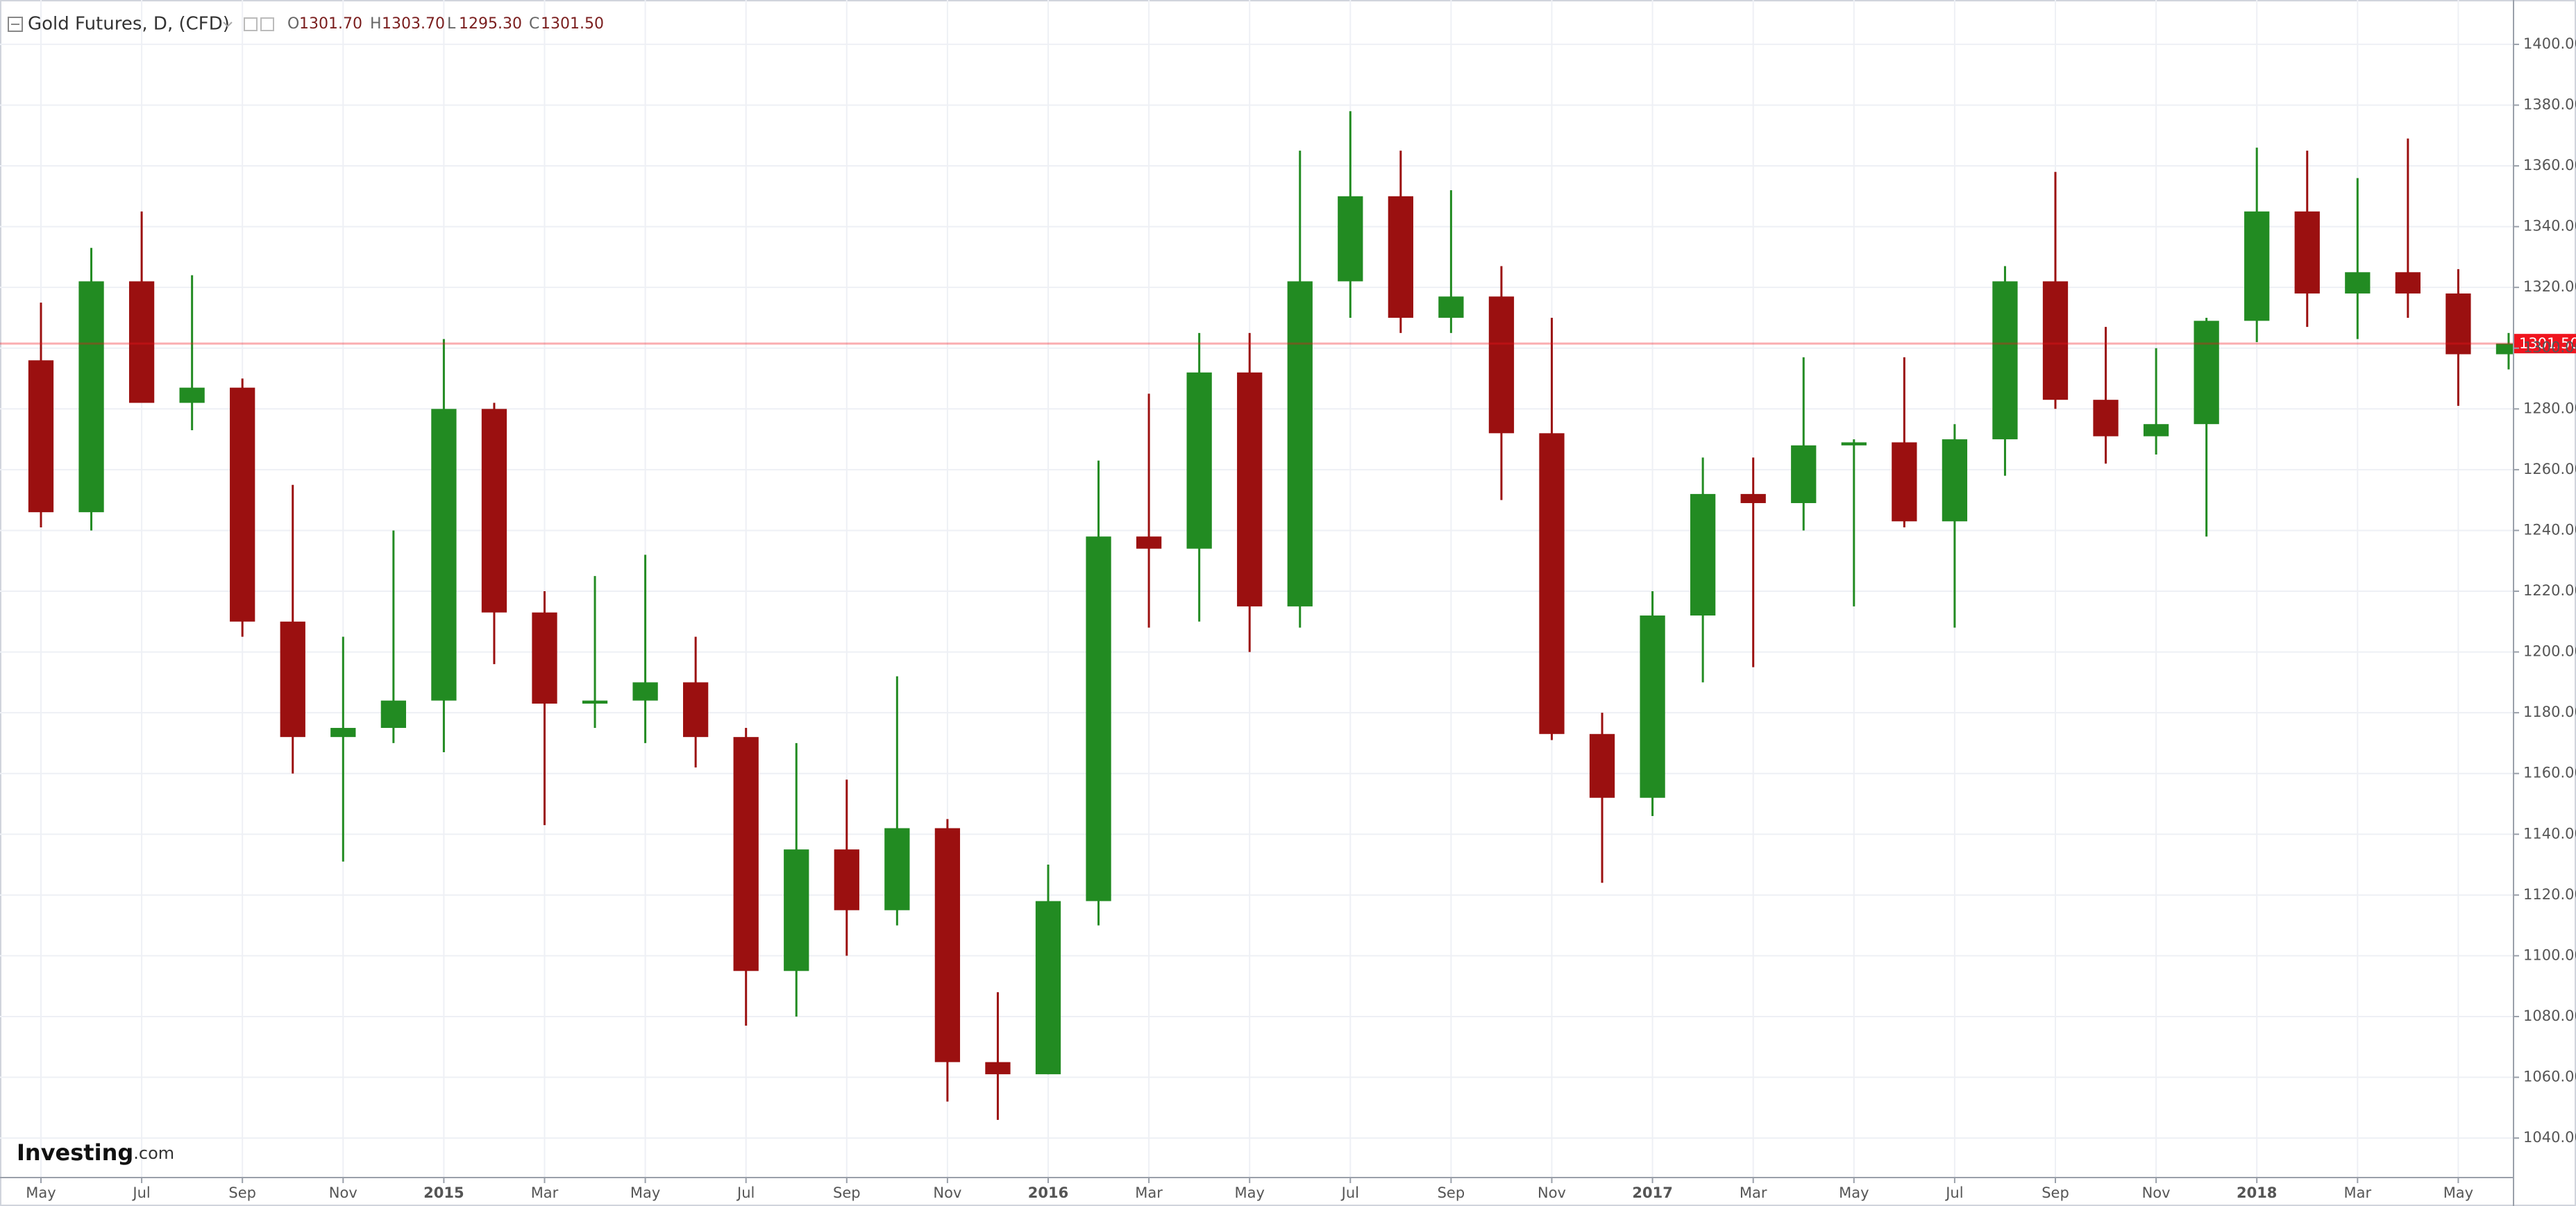  Describe the element at coordinates (2549, 165) in the screenshot. I see `y-tick-label: 1360.00` at that location.